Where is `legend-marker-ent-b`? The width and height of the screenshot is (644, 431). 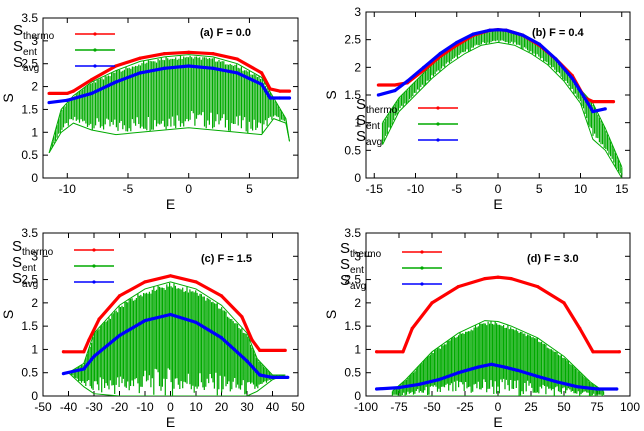 legend-marker-ent-b is located at coordinates (438, 124).